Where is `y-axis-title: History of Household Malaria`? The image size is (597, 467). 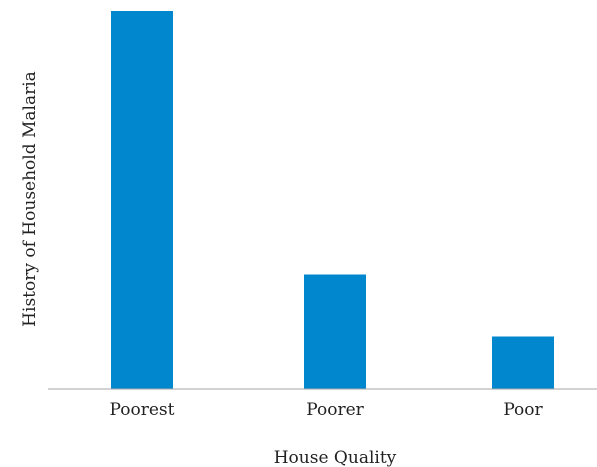 y-axis-title: History of Household Malaria is located at coordinates (30, 199).